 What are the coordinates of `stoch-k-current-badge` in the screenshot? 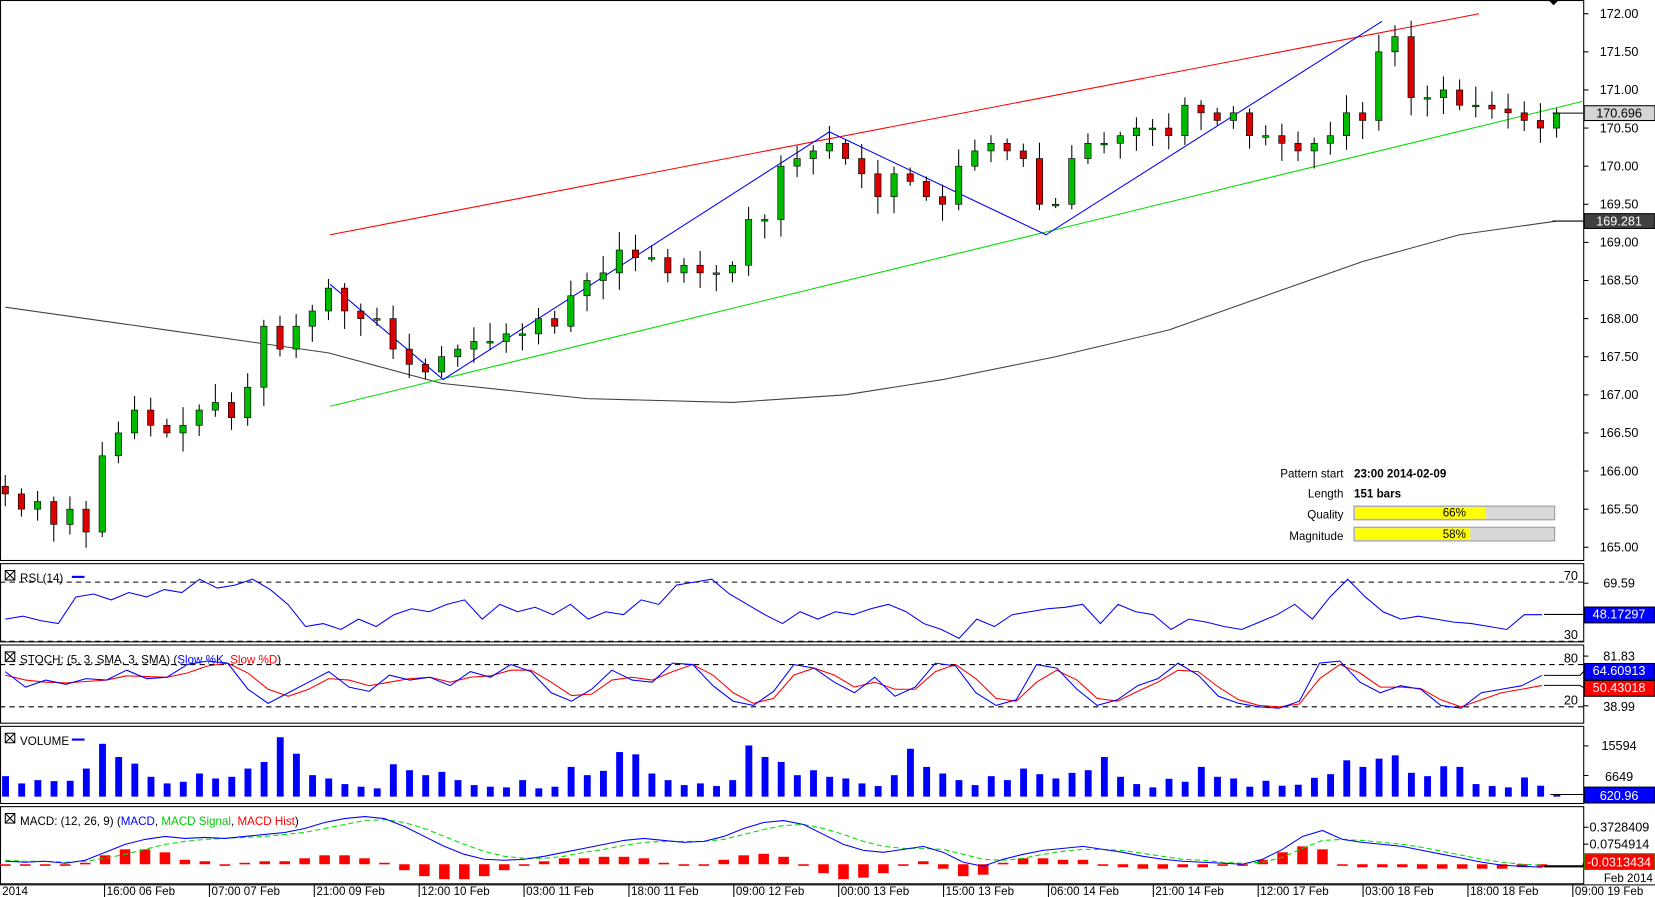 It's located at (1619, 671).